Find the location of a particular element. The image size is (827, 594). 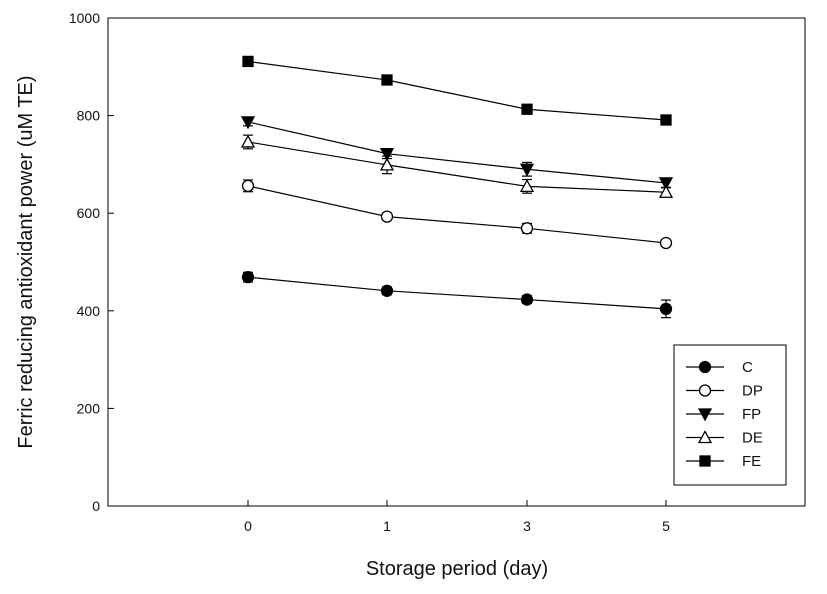

series-dp is located at coordinates (457, 214).